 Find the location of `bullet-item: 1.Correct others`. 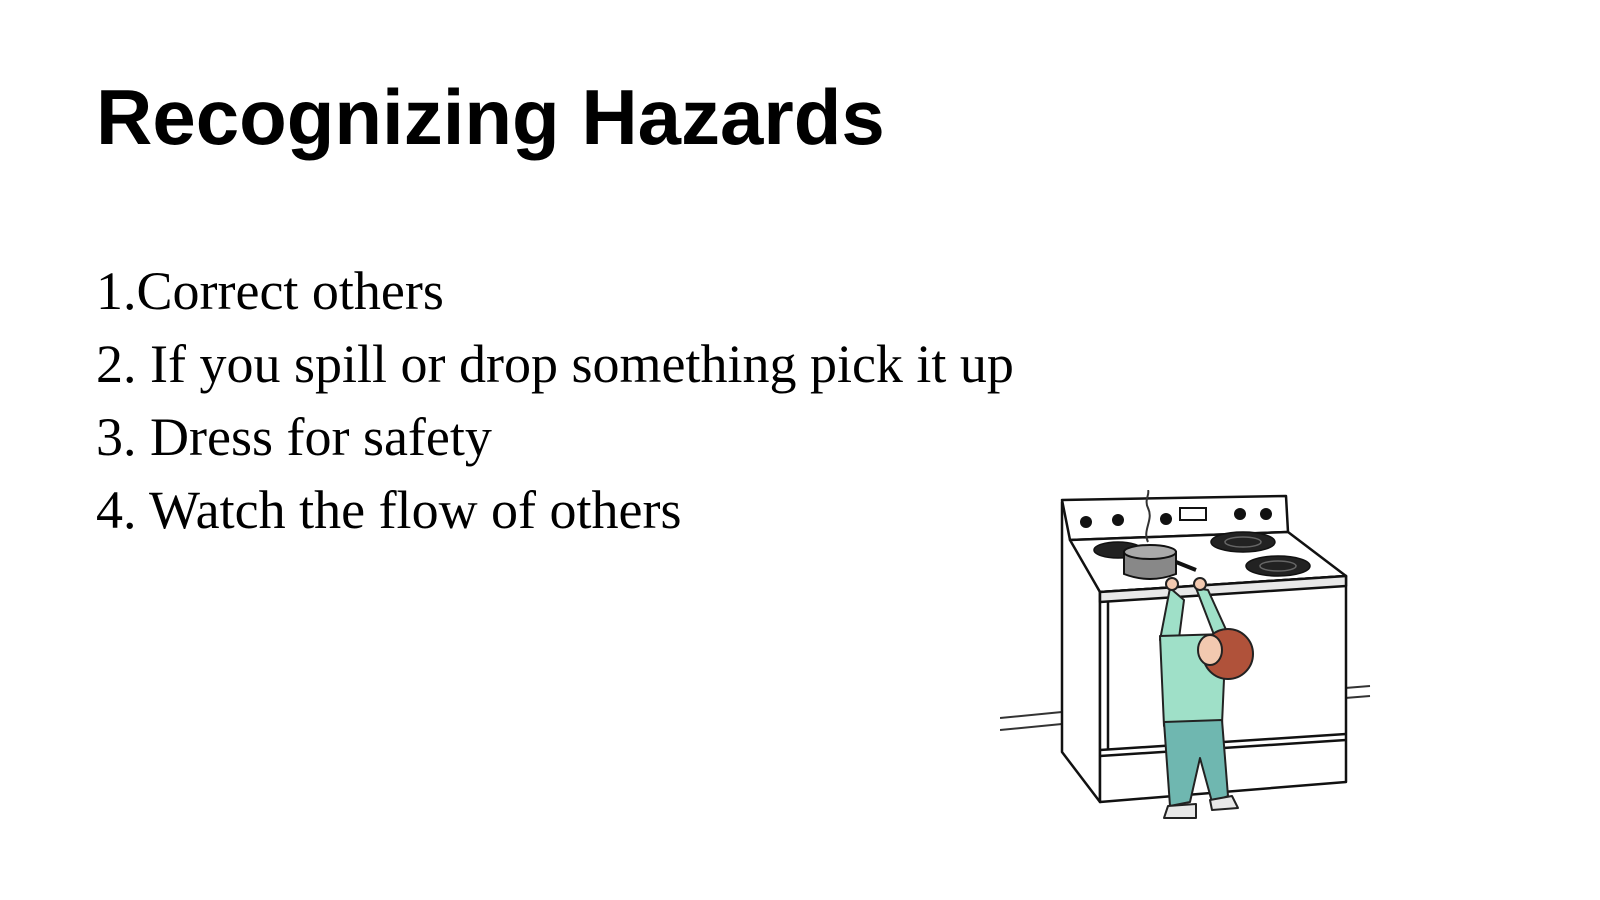

bullet-item: 1.Correct others is located at coordinates (270, 291).